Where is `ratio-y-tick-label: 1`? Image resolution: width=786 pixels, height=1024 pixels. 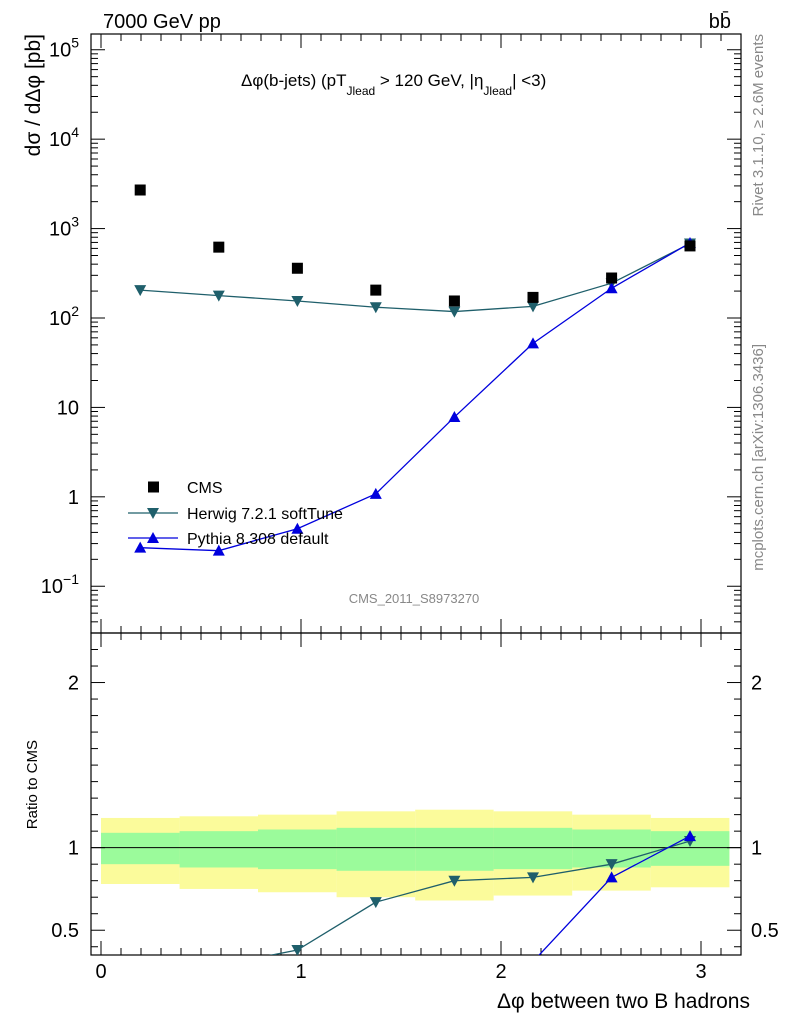
ratio-y-tick-label: 1 is located at coordinates (73, 849).